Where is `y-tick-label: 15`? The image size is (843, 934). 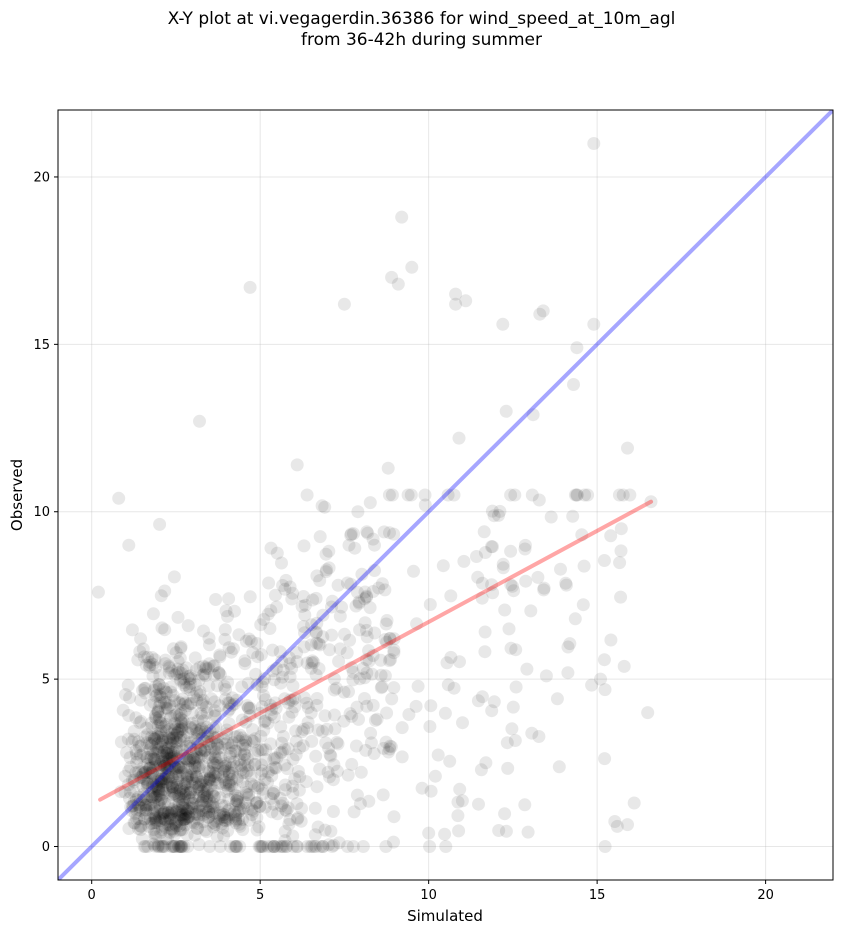 y-tick-label: 15 is located at coordinates (41, 345).